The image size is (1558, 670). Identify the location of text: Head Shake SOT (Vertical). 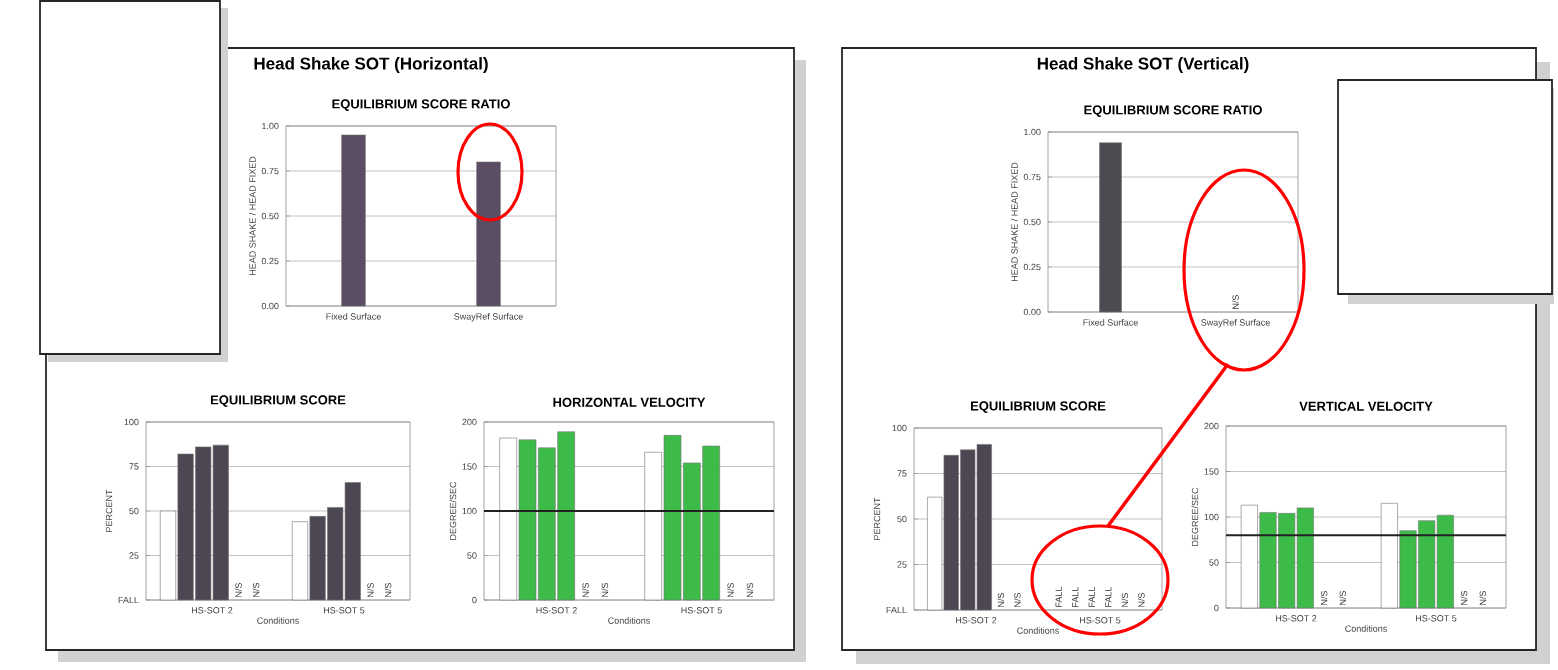
(1143, 65).